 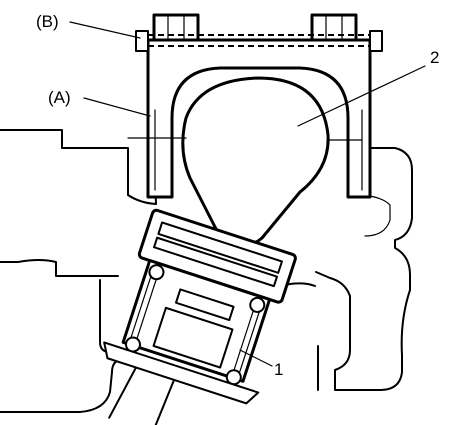 What do you see at coordinates (47, 21) in the screenshot?
I see `label-b: (B)` at bounding box center [47, 21].